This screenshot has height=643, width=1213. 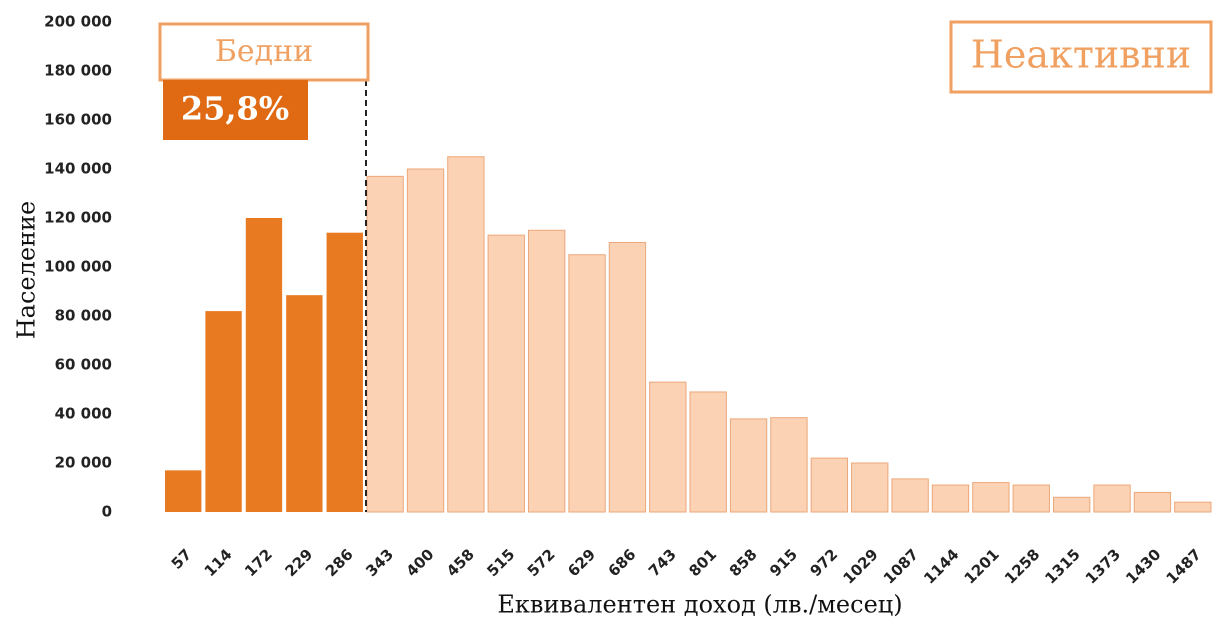 What do you see at coordinates (218, 562) in the screenshot?
I see `x-tick-label: 114` at bounding box center [218, 562].